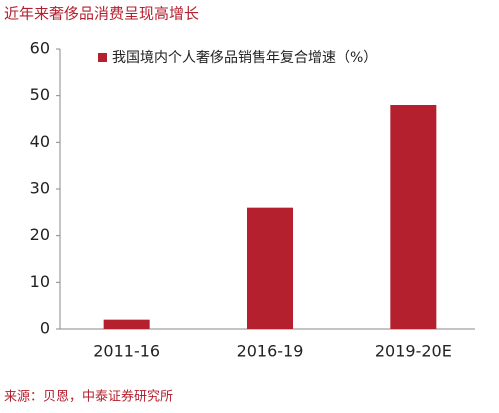  Describe the element at coordinates (126, 351) in the screenshot. I see `x-tick-label: 2011-16` at that location.